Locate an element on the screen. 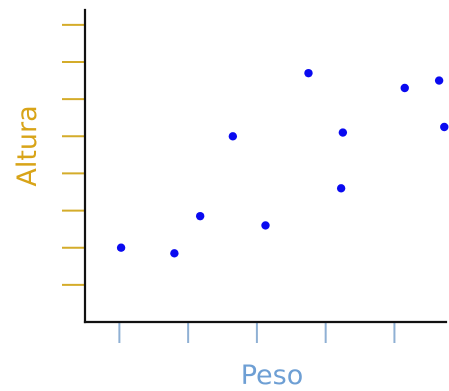  x-axis-ticks is located at coordinates (257, 332).